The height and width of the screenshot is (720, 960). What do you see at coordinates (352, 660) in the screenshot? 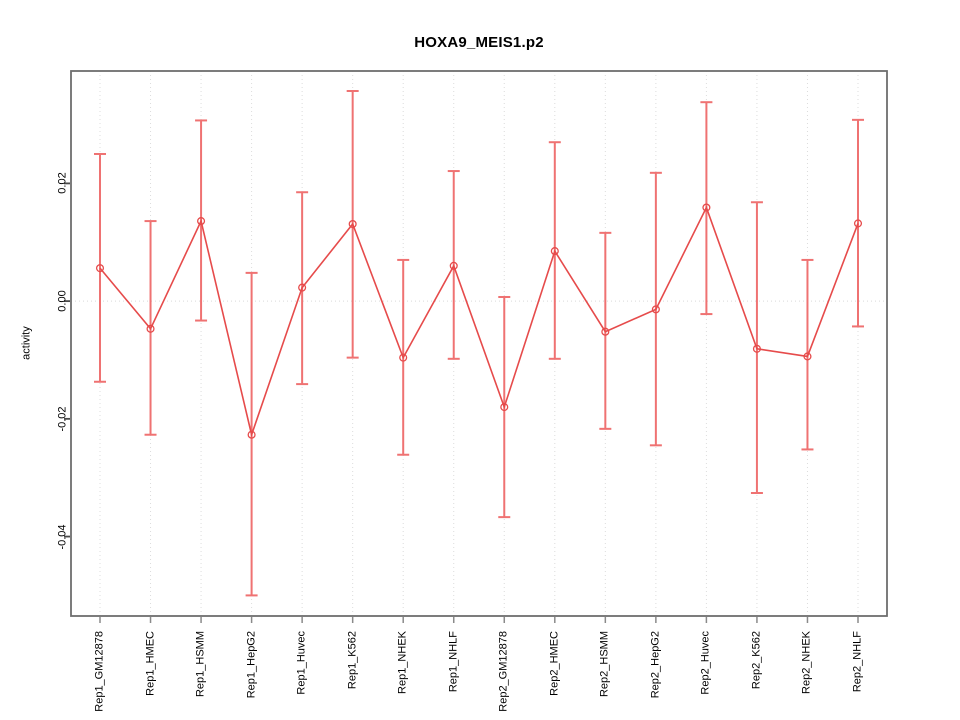
I see `x-axis-label: Rep1_K562` at bounding box center [352, 660].